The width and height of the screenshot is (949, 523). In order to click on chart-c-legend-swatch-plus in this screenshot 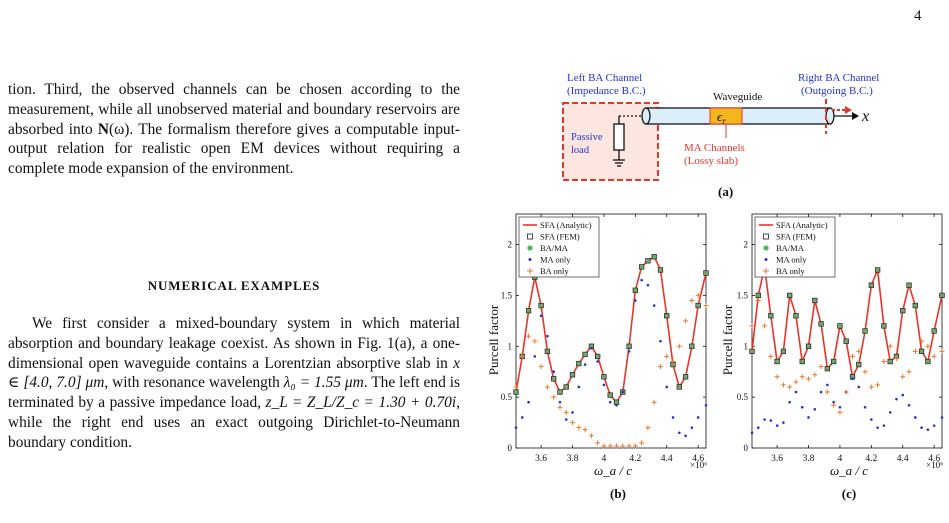, I will do `click(766, 271)`.